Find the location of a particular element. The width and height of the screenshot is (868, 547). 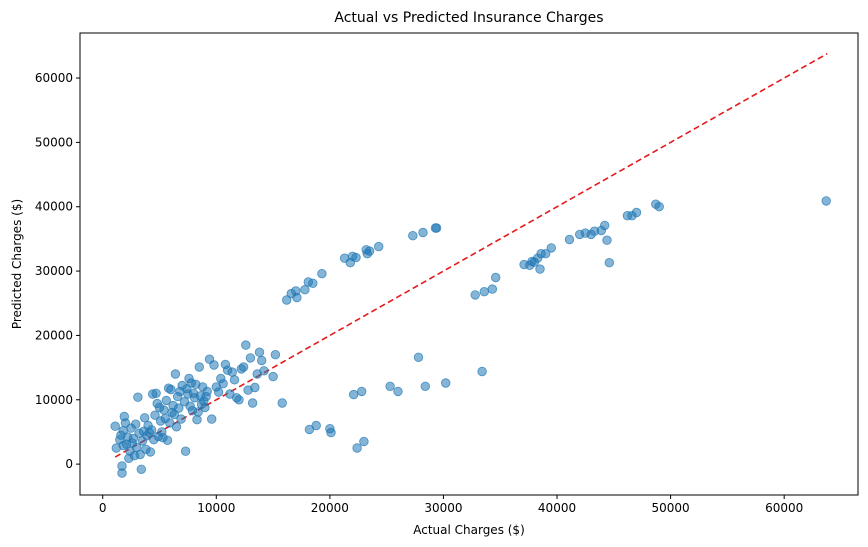

x-tick-label: 50000 is located at coordinates (671, 508).